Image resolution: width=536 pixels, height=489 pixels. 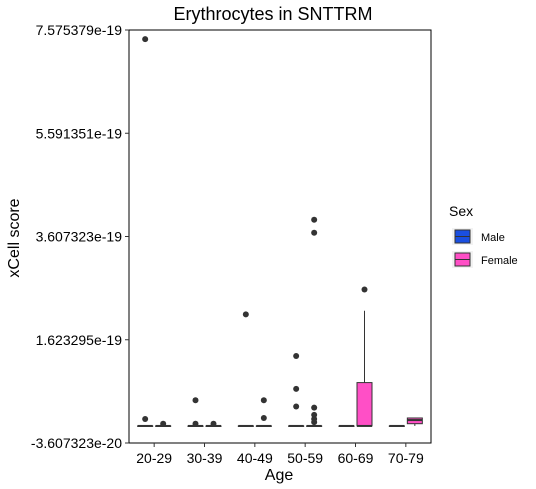 I want to click on y-tick-label: 7.575379e-19, so click(x=79, y=30).